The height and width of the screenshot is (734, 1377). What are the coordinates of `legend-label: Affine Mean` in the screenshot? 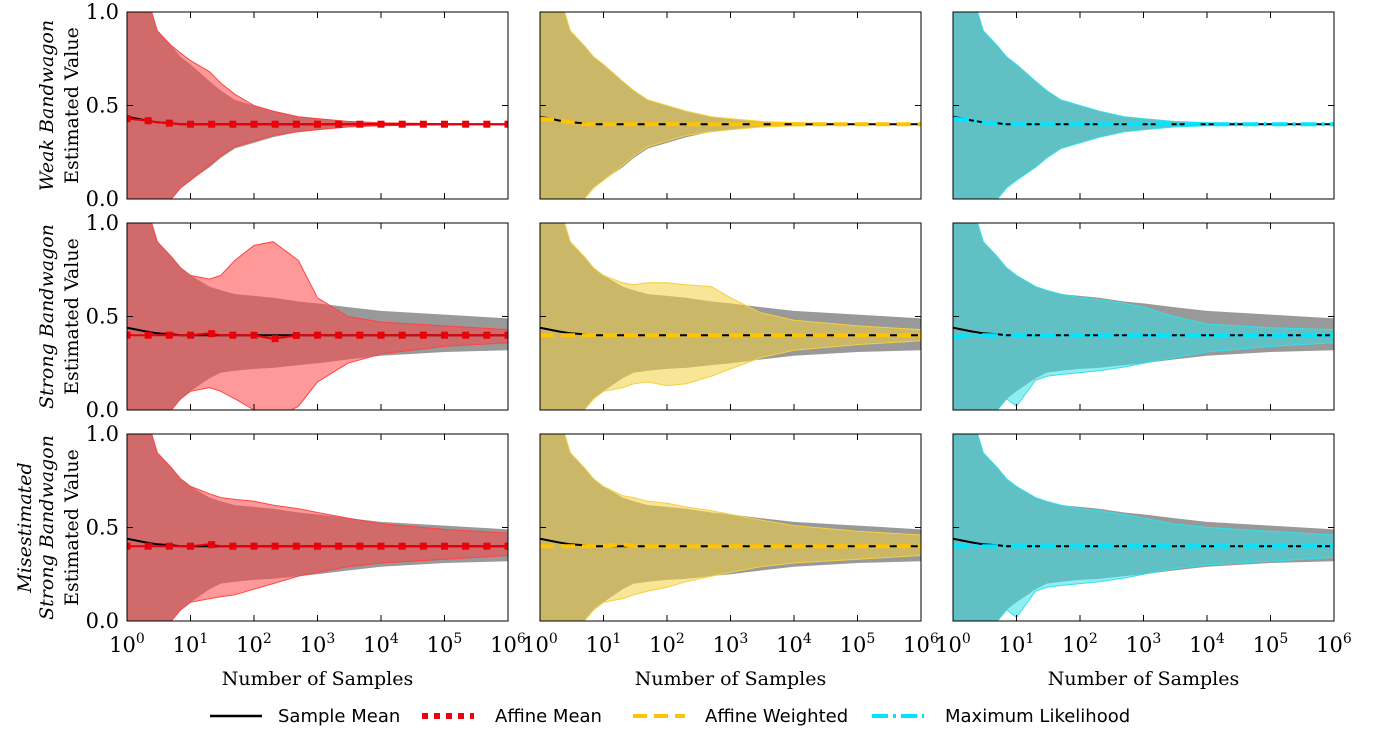 It's located at (548, 716).